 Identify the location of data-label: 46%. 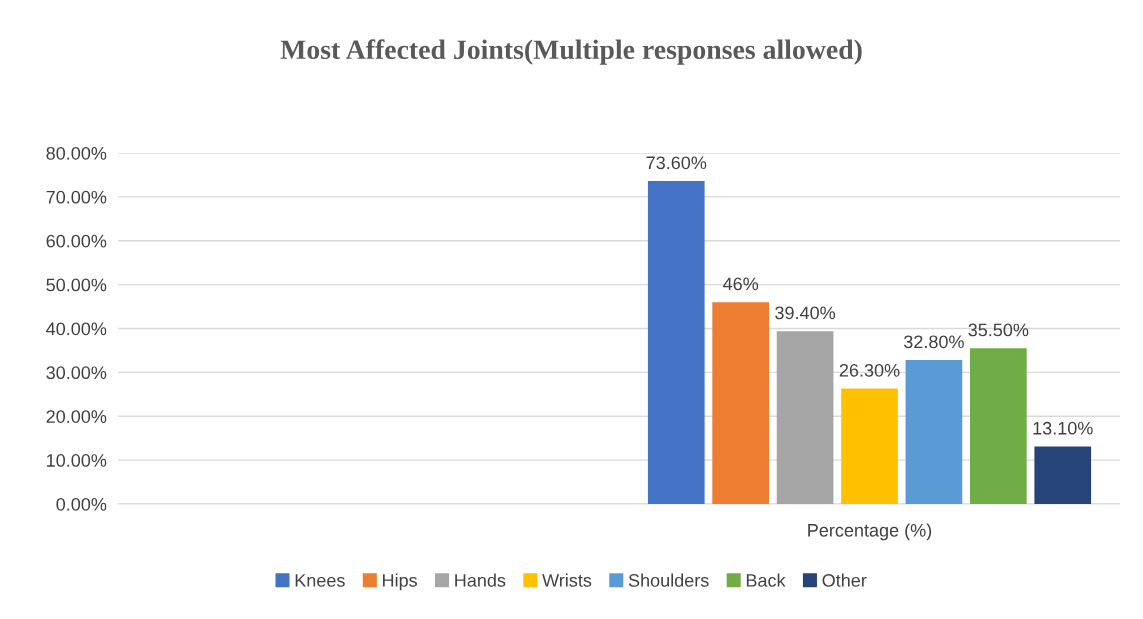
(741, 284).